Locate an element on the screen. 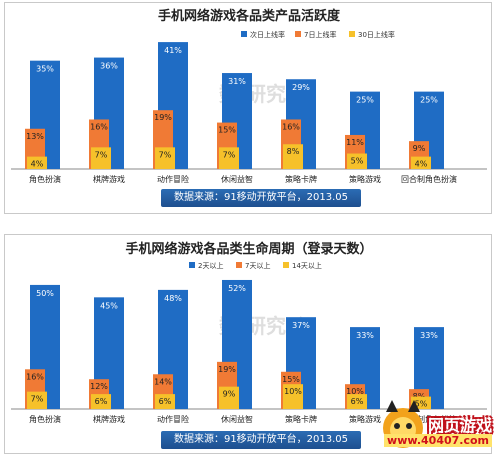 Image resolution: width=496 pixels, height=456 pixels. data-label: 35% is located at coordinates (45, 69).